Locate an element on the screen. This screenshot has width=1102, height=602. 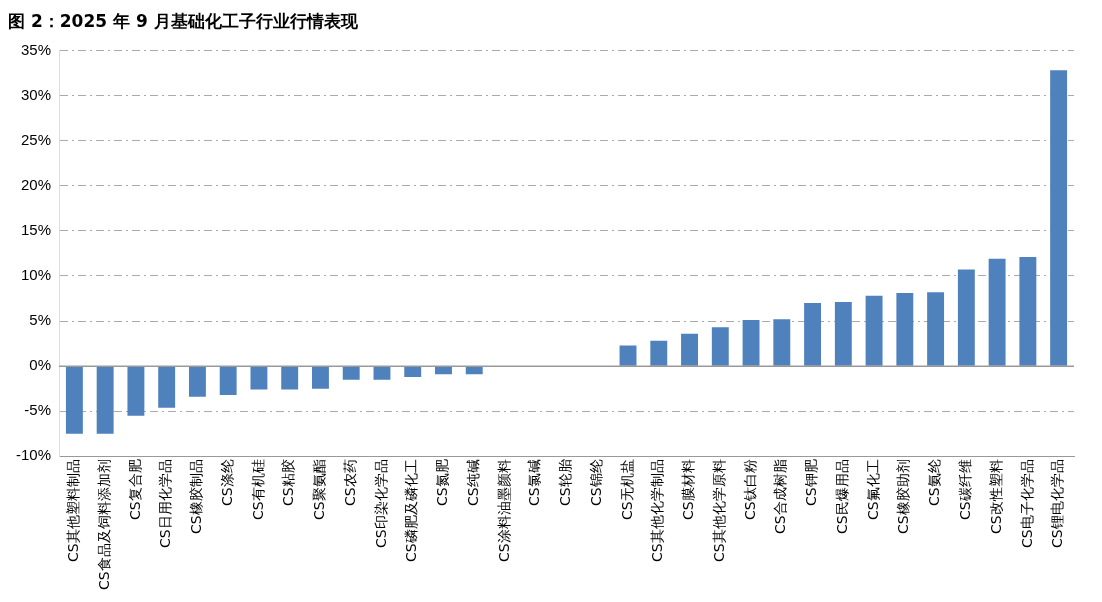
x-tick-label: CS聚氨酯 is located at coordinates (319, 490).